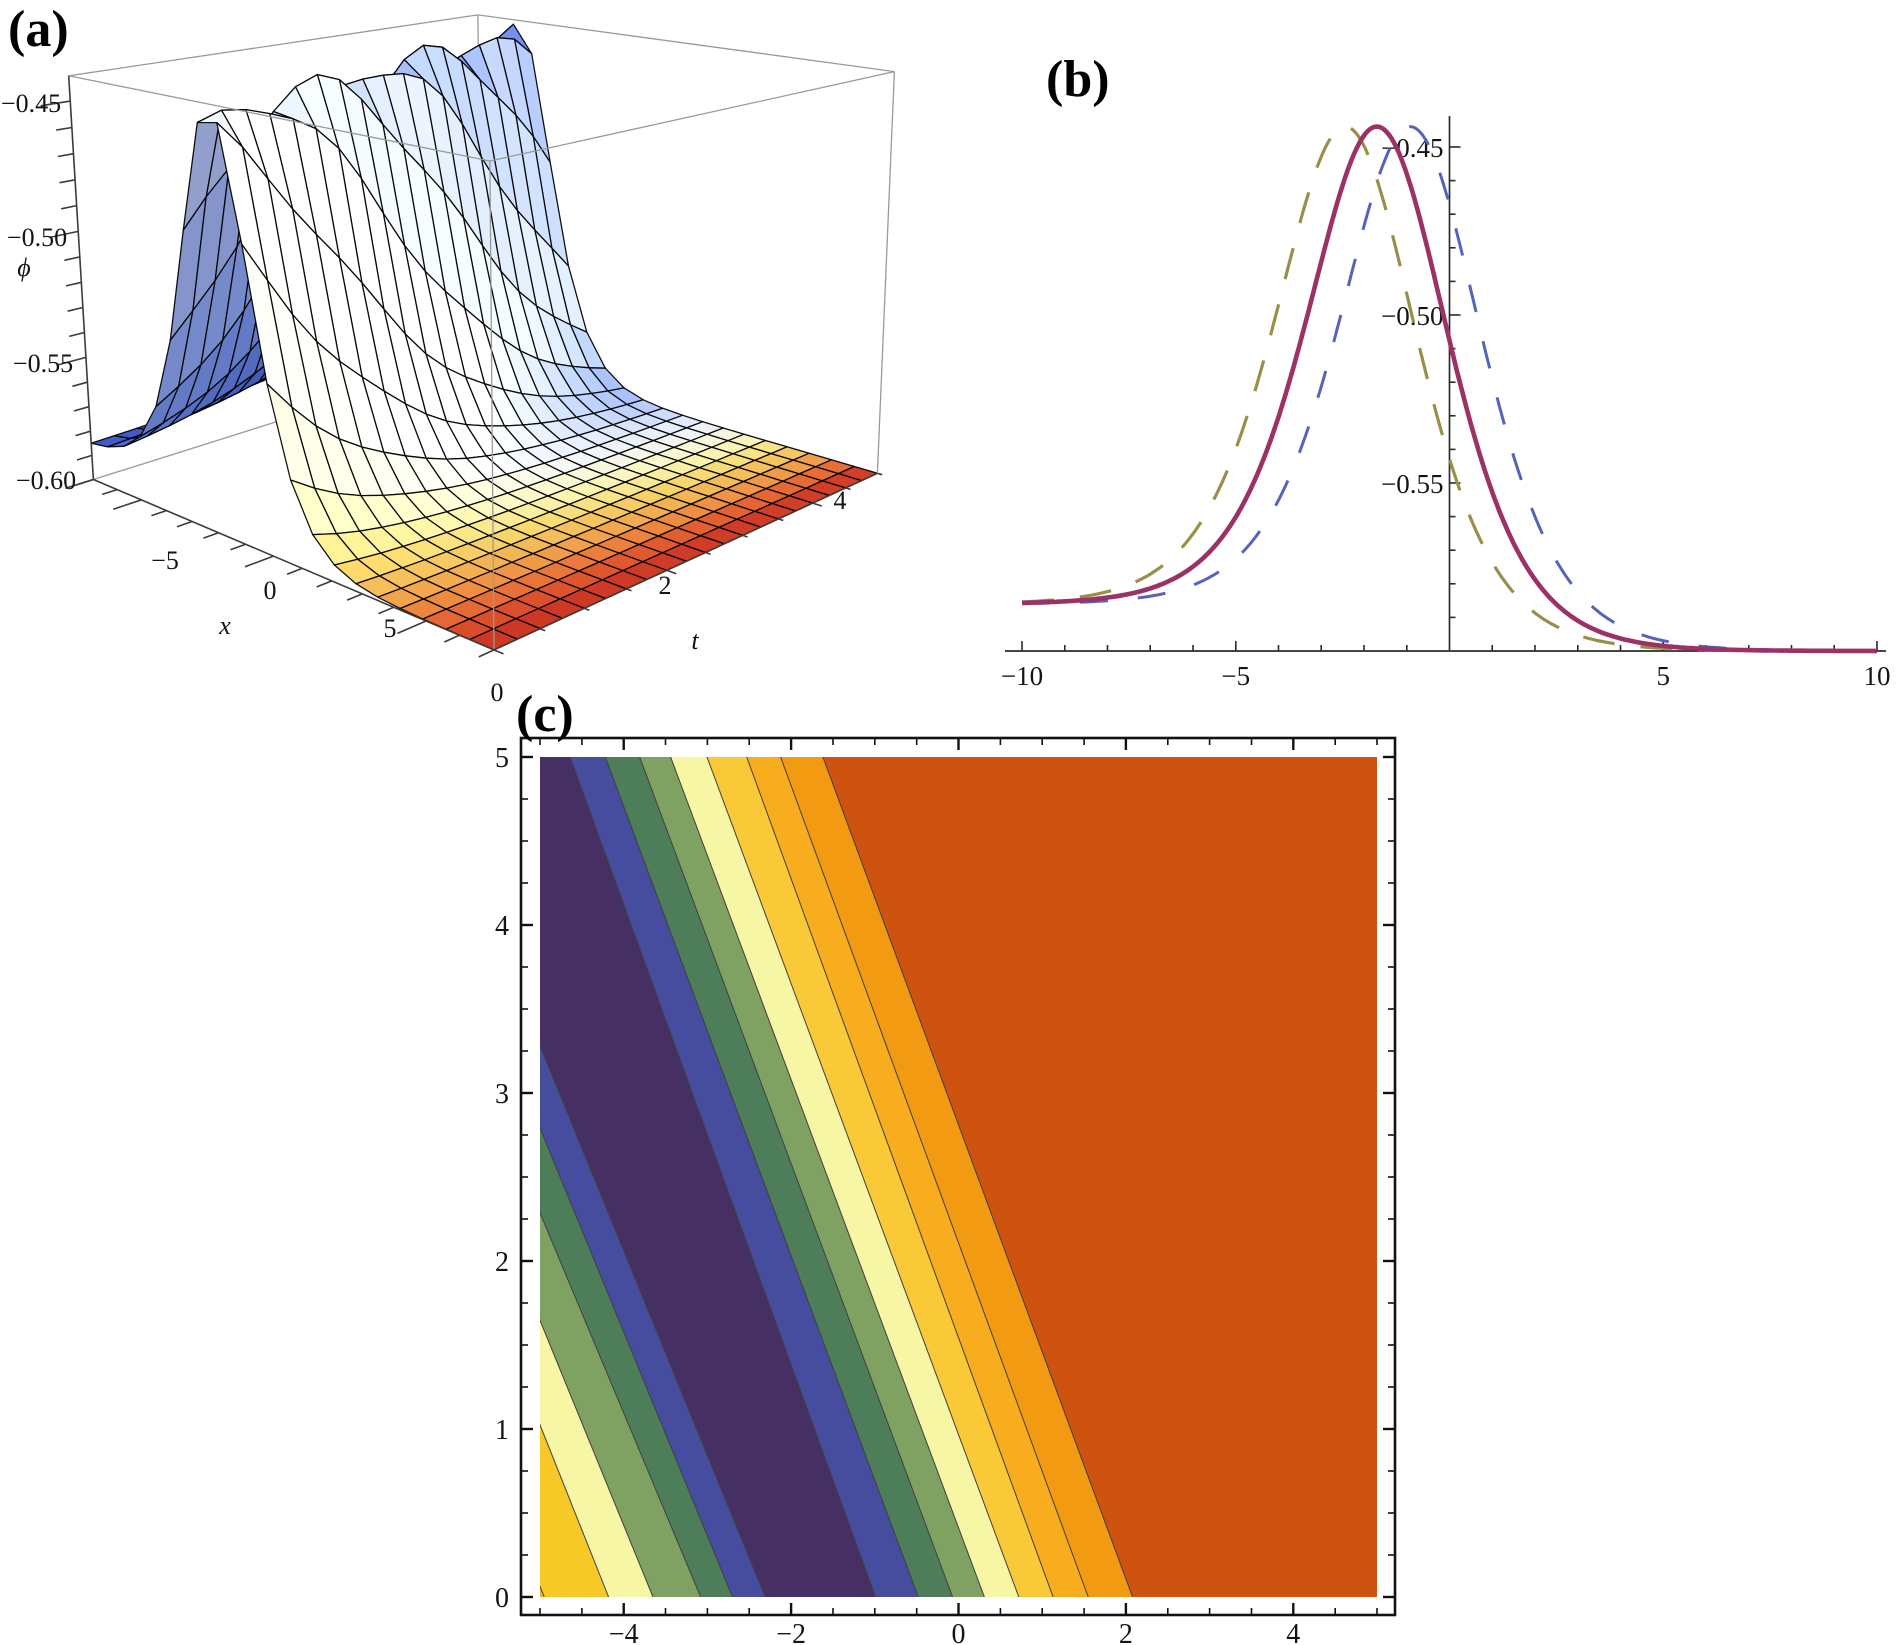  I want to click on svg-text: 1, so click(502, 1430).